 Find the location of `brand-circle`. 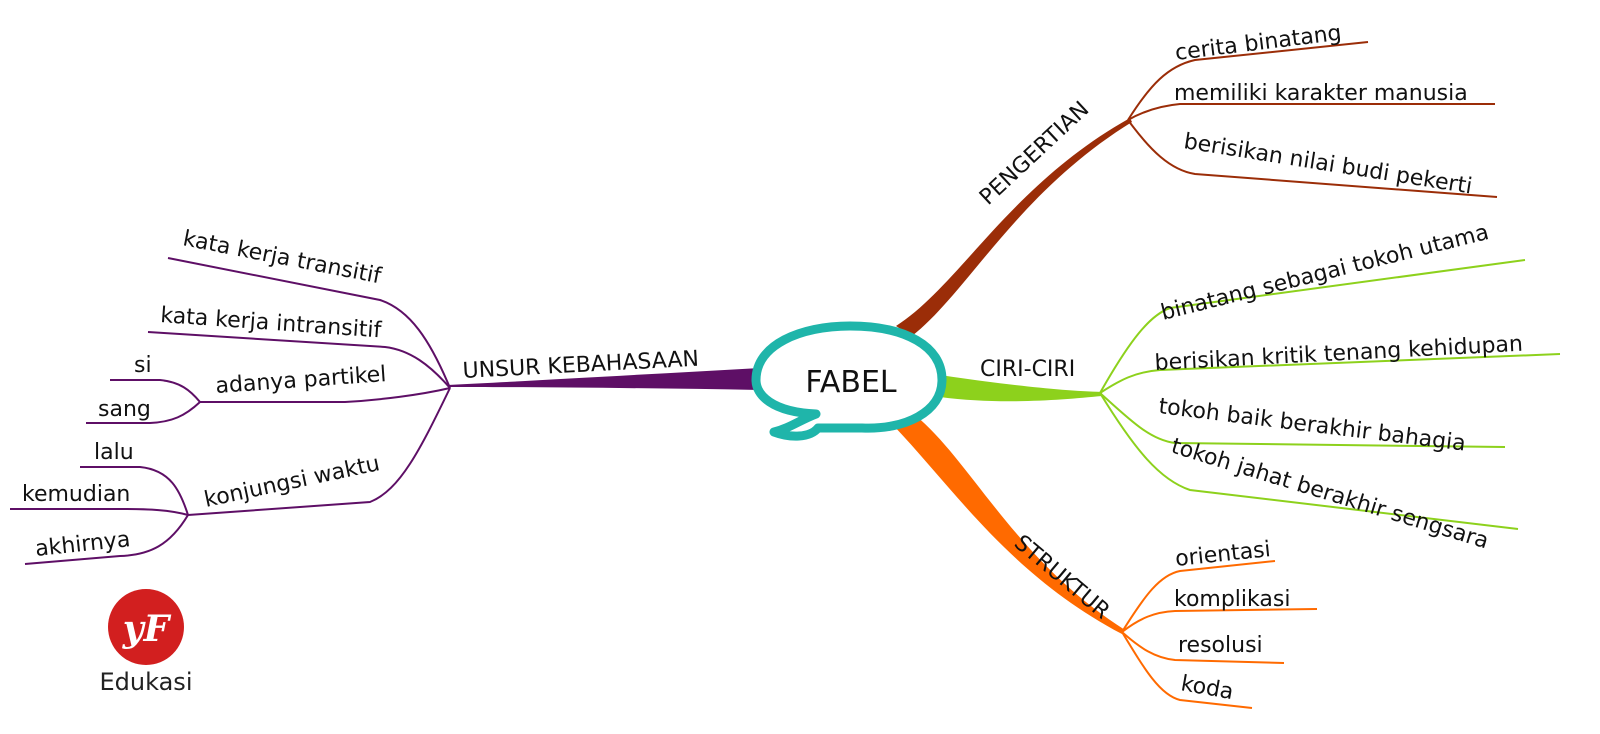

brand-circle is located at coordinates (146, 627).